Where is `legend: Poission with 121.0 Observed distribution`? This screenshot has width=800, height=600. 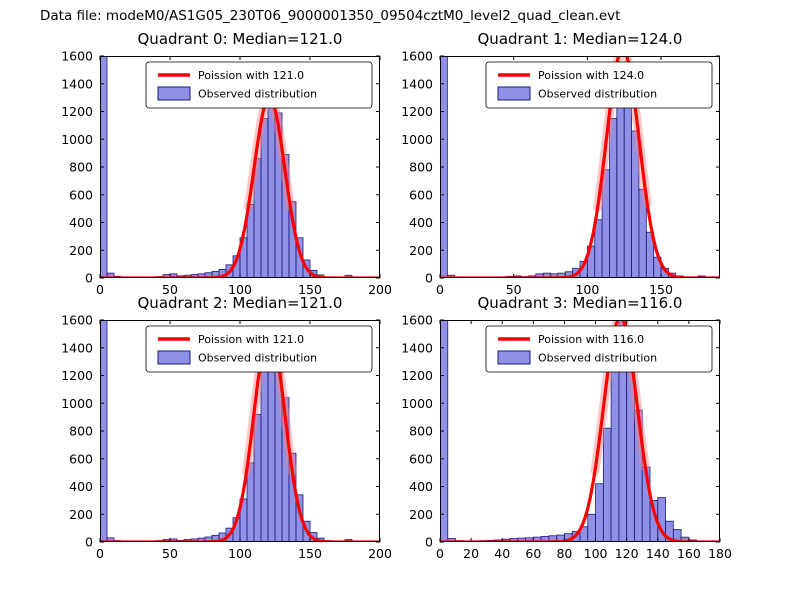 legend: Poission with 121.0 Observed distribution is located at coordinates (259, 349).